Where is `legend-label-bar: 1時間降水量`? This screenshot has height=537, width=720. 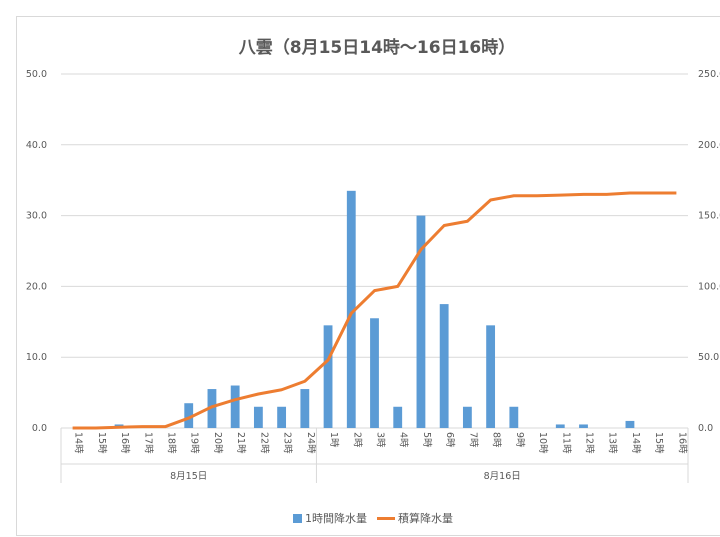
legend-label-bar: 1時間降水量 is located at coordinates (336, 518).